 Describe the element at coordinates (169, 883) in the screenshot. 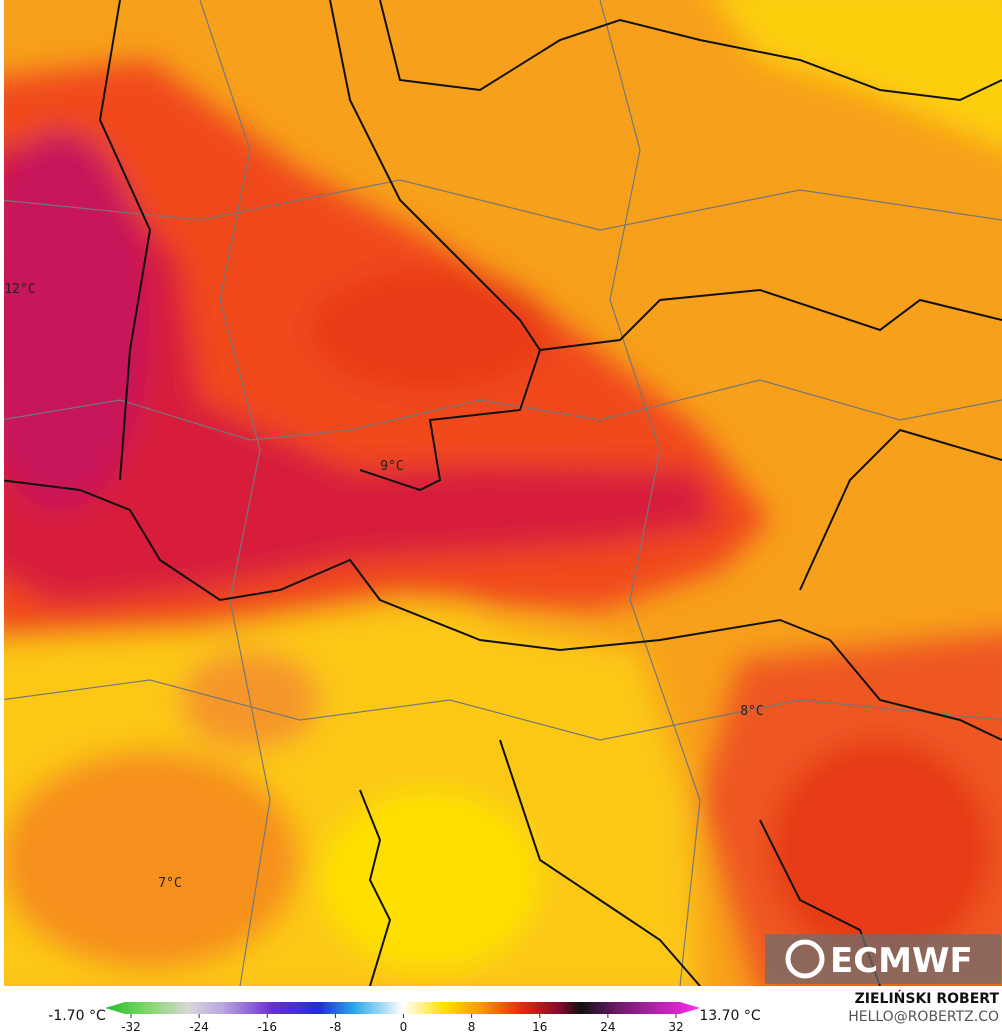

I see `temperature-label: 7°C` at that location.